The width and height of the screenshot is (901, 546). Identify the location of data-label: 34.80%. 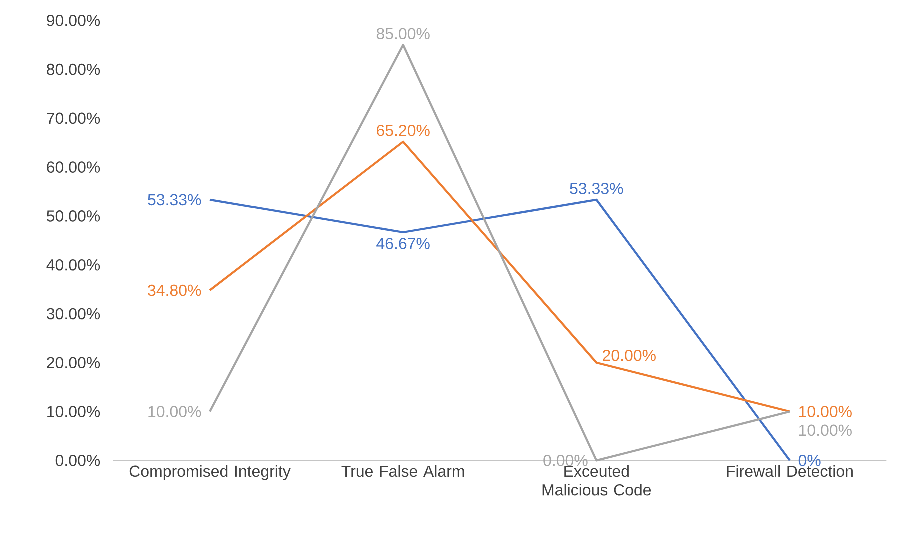
(175, 290).